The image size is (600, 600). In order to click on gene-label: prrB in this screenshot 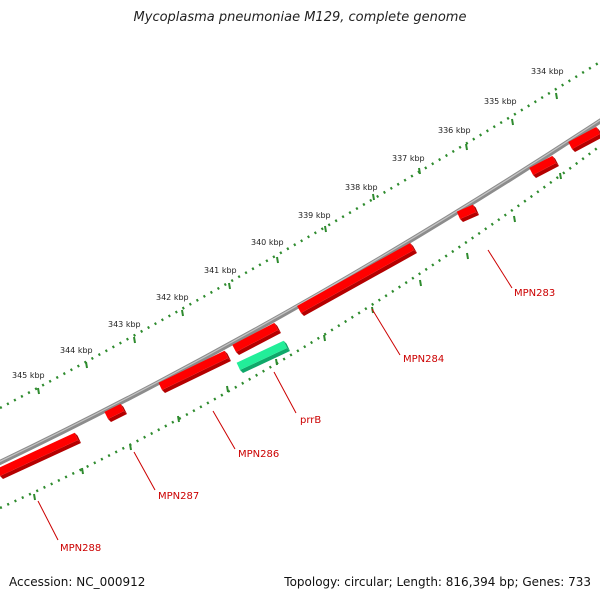, I will do `click(310, 420)`.